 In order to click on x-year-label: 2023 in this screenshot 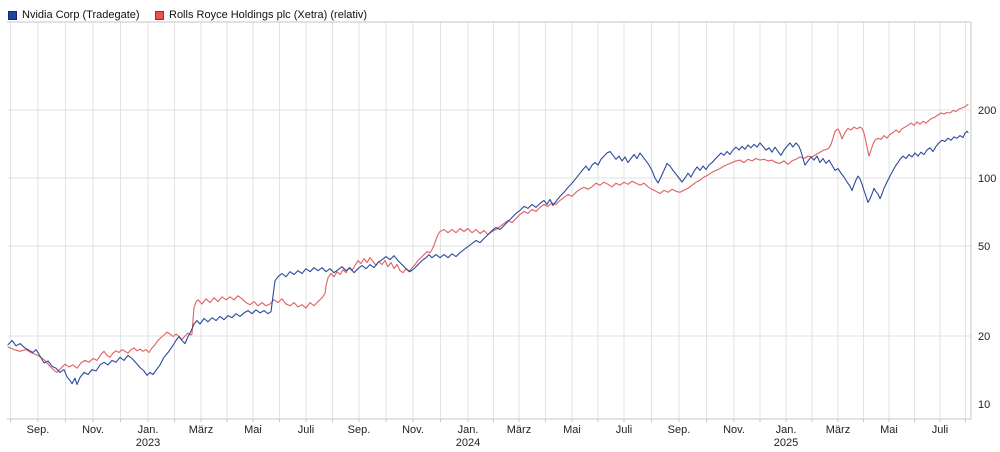, I will do `click(148, 443)`.